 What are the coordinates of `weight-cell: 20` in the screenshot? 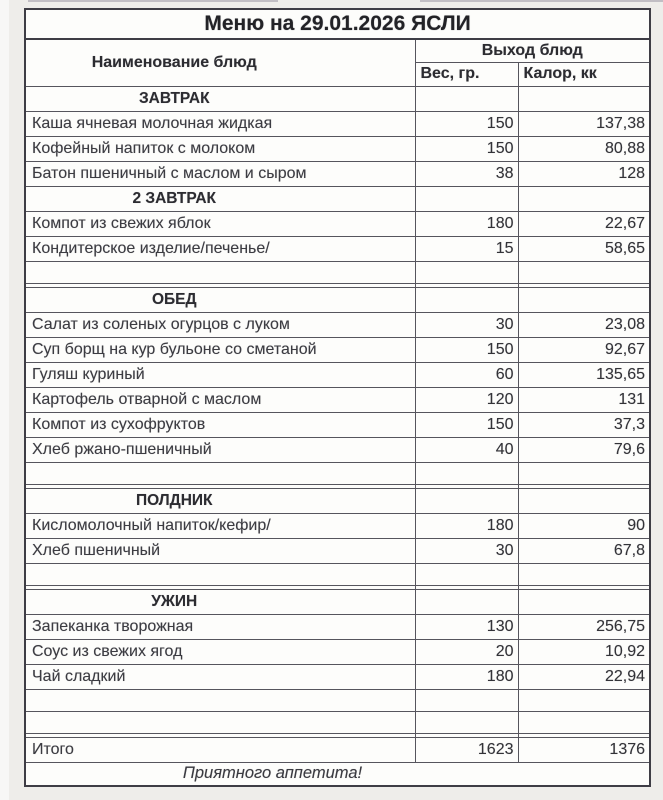 It's located at (466, 651).